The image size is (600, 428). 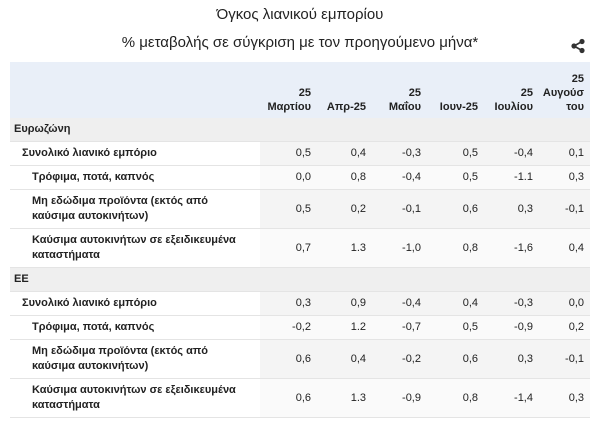 I want to click on column-header: Ιουν-25, so click(x=455, y=90).